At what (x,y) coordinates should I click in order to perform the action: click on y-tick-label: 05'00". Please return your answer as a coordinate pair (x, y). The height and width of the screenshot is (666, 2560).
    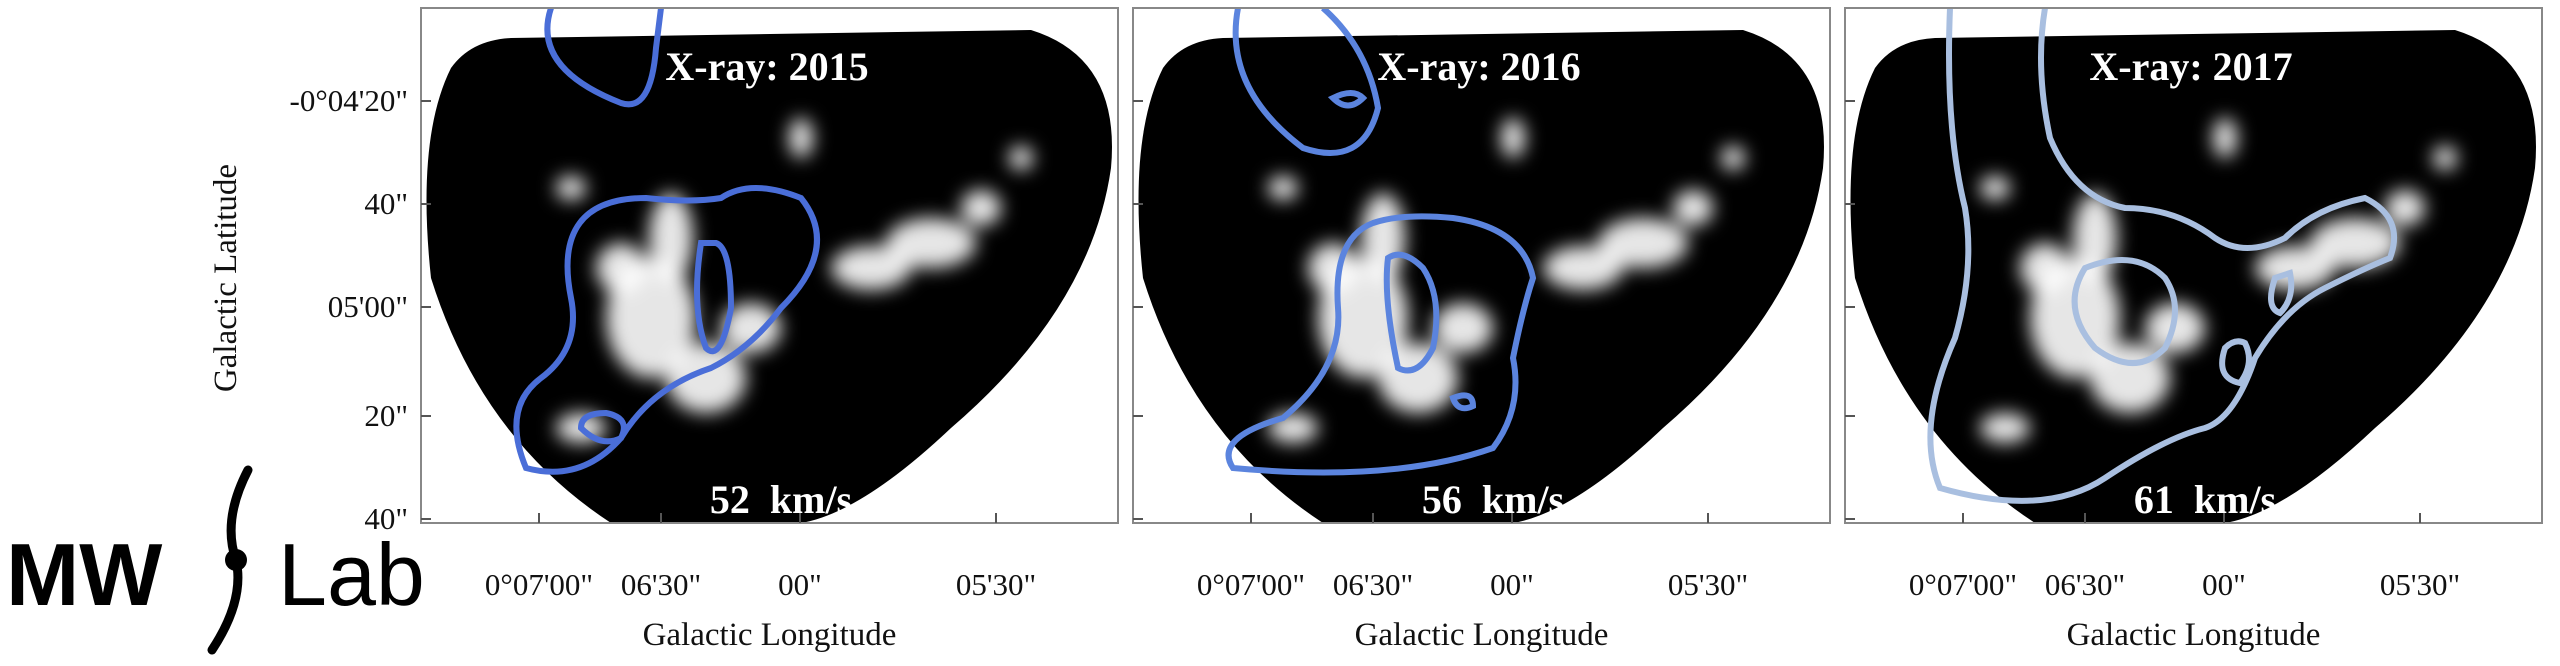
    Looking at the image, I should click on (368, 306).